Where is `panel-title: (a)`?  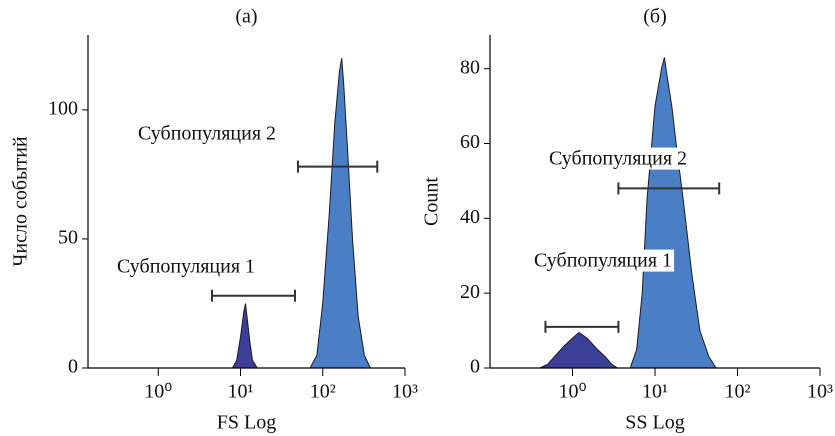
panel-title: (a) is located at coordinates (246, 17).